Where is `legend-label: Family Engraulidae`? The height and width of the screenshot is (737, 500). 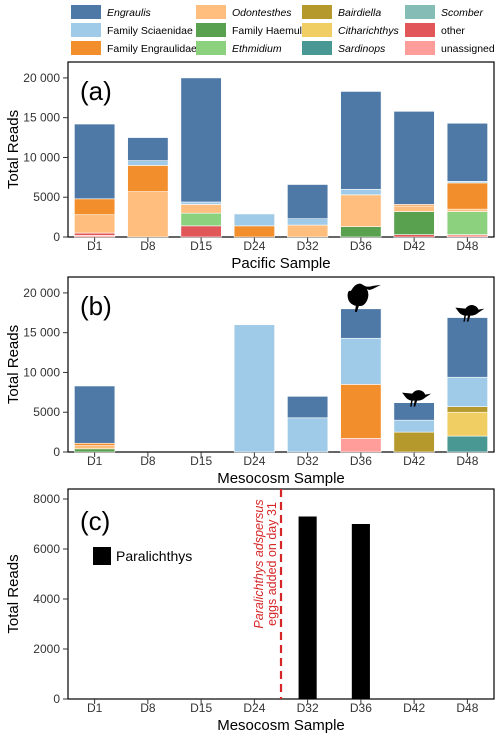
legend-label: Family Engraulidae is located at coordinates (152, 49).